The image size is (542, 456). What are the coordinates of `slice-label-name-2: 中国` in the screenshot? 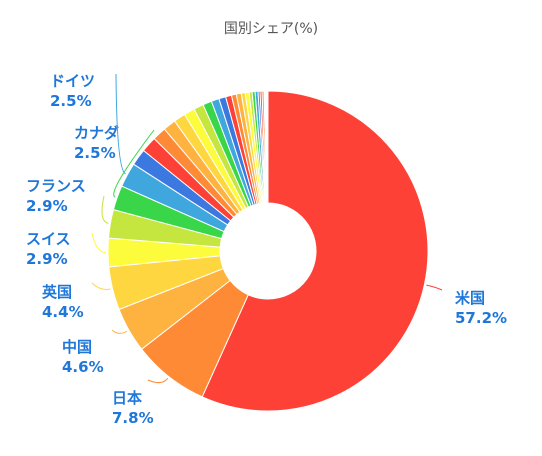 It's located at (77, 347).